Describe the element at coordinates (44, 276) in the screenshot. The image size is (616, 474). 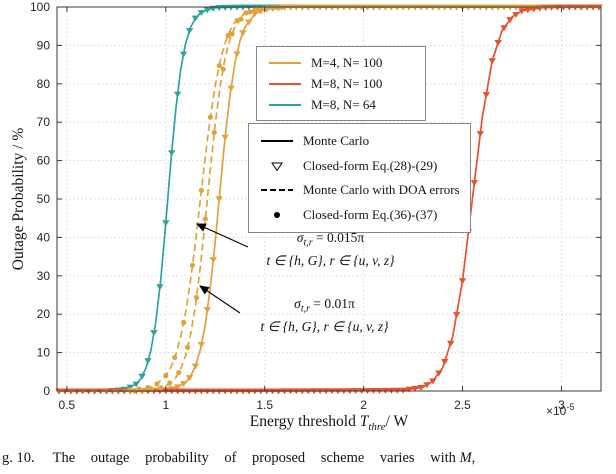
I see `y-tick-label: 30` at that location.